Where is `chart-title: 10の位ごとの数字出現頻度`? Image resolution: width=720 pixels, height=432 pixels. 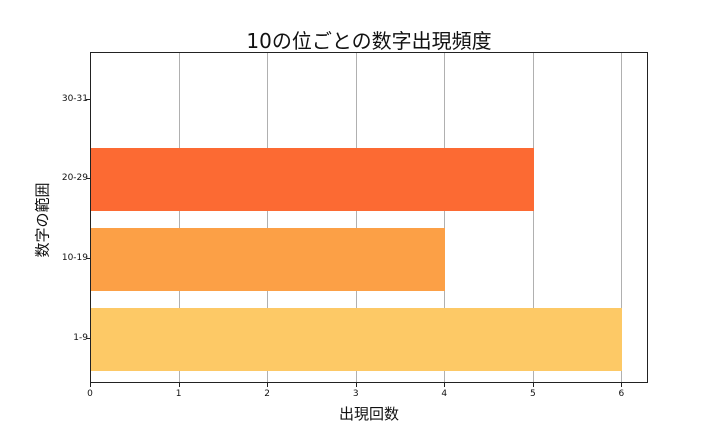 chart-title: 10の位ごとの数字出現頻度 is located at coordinates (369, 41).